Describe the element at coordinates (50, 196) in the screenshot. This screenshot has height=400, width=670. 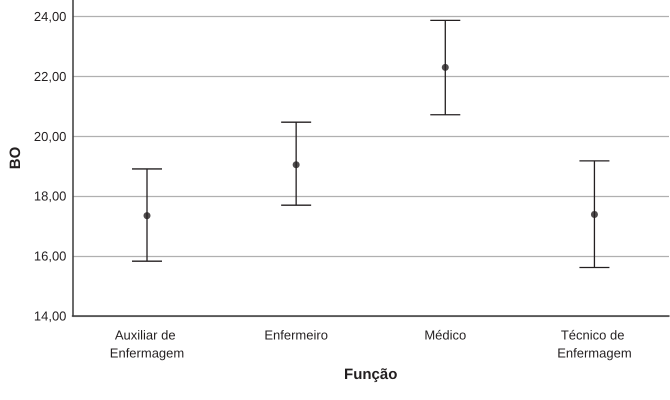
I see `y-tick-label: 18,00` at that location.